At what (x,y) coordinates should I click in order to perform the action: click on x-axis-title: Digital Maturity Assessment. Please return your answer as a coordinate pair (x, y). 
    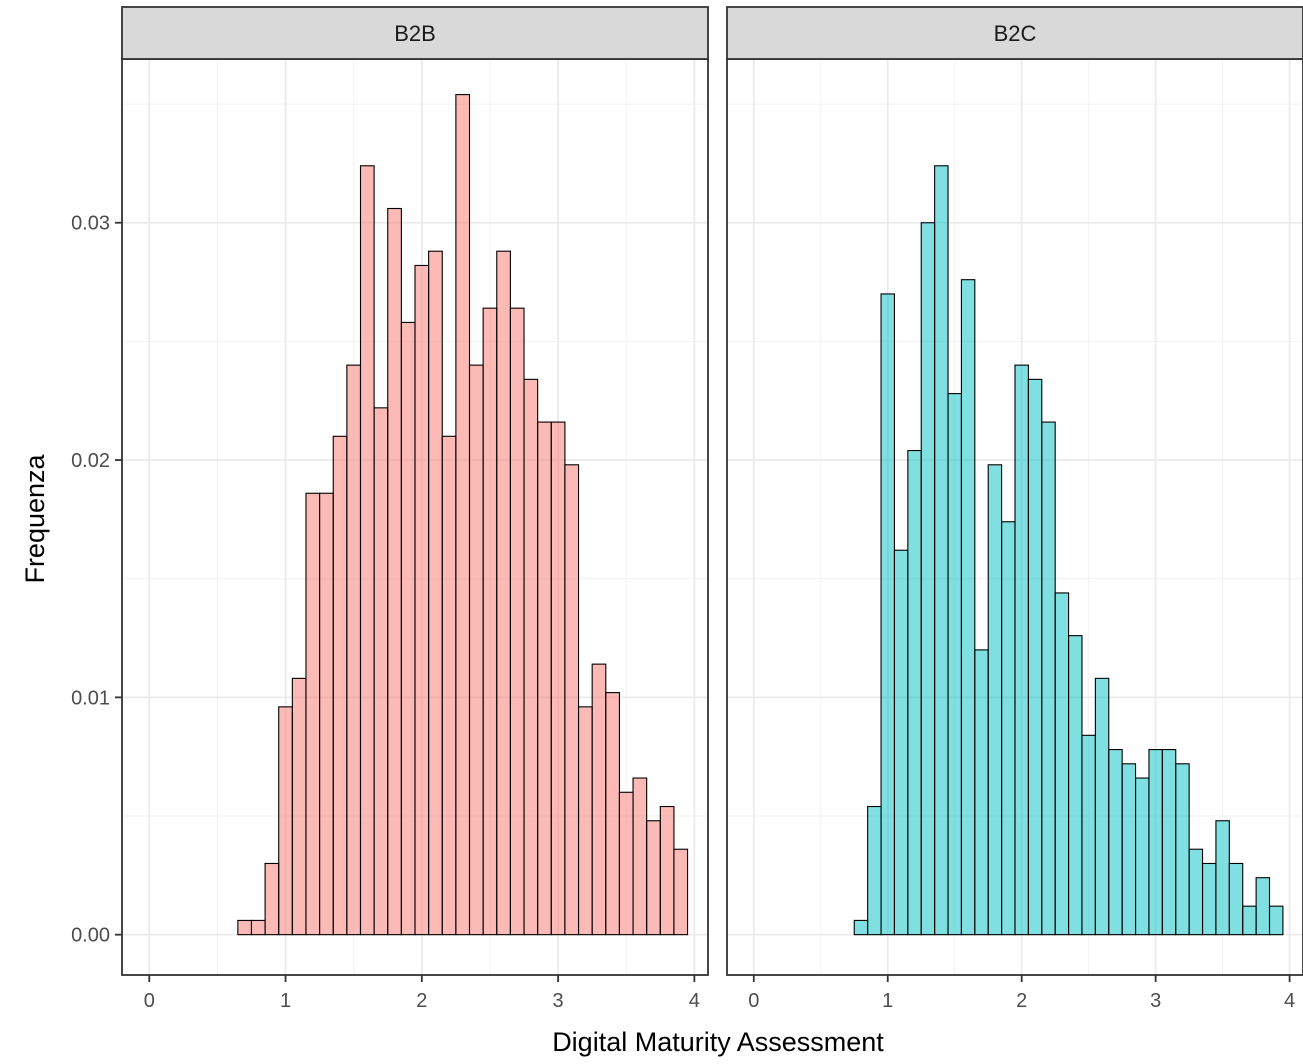
    Looking at the image, I should click on (718, 1042).